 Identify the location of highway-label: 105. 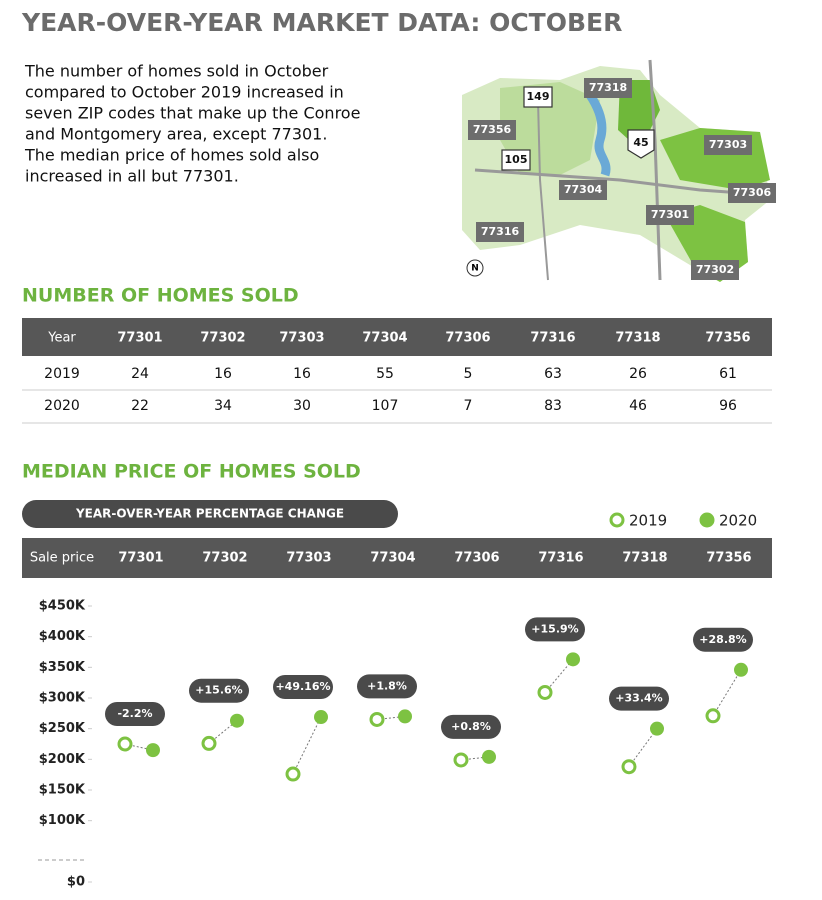
(516, 159).